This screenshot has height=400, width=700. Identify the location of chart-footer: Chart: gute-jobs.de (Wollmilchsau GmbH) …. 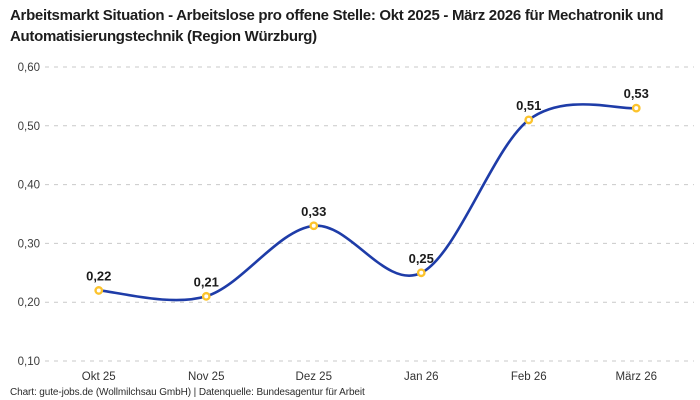
(187, 392).